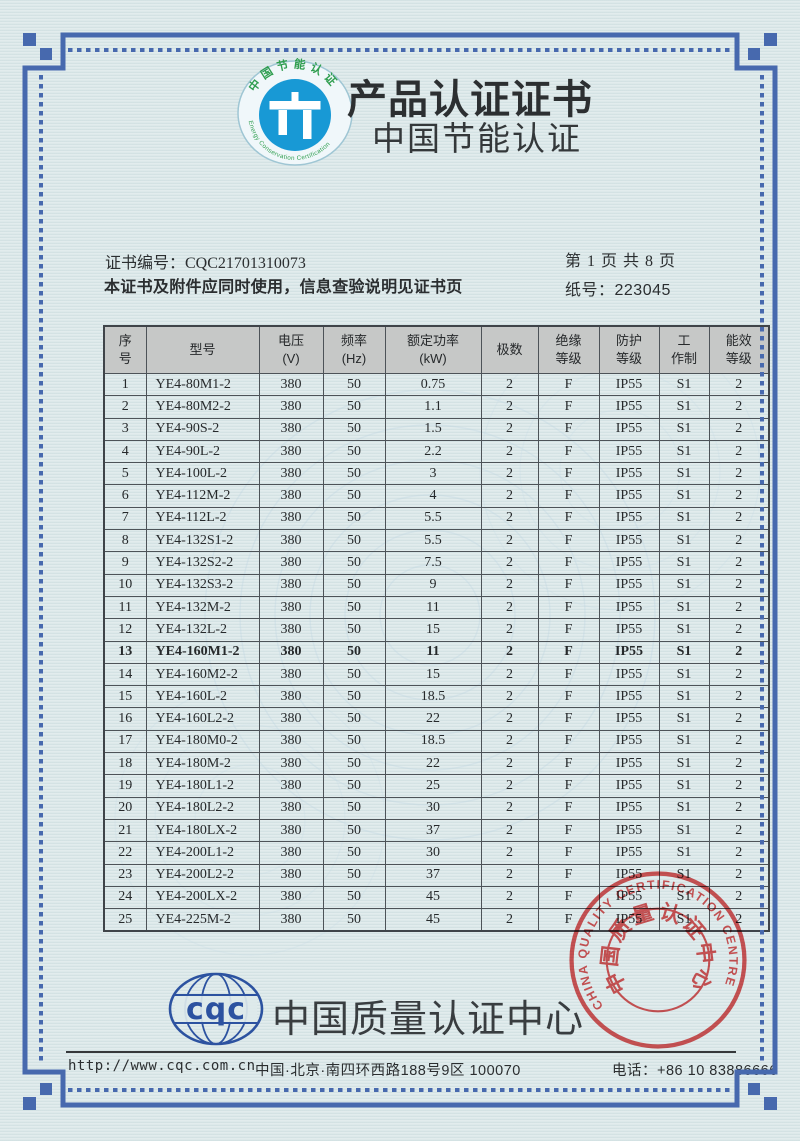  Describe the element at coordinates (629, 349) in the screenshot. I see `column-header: 防护 等级` at that location.